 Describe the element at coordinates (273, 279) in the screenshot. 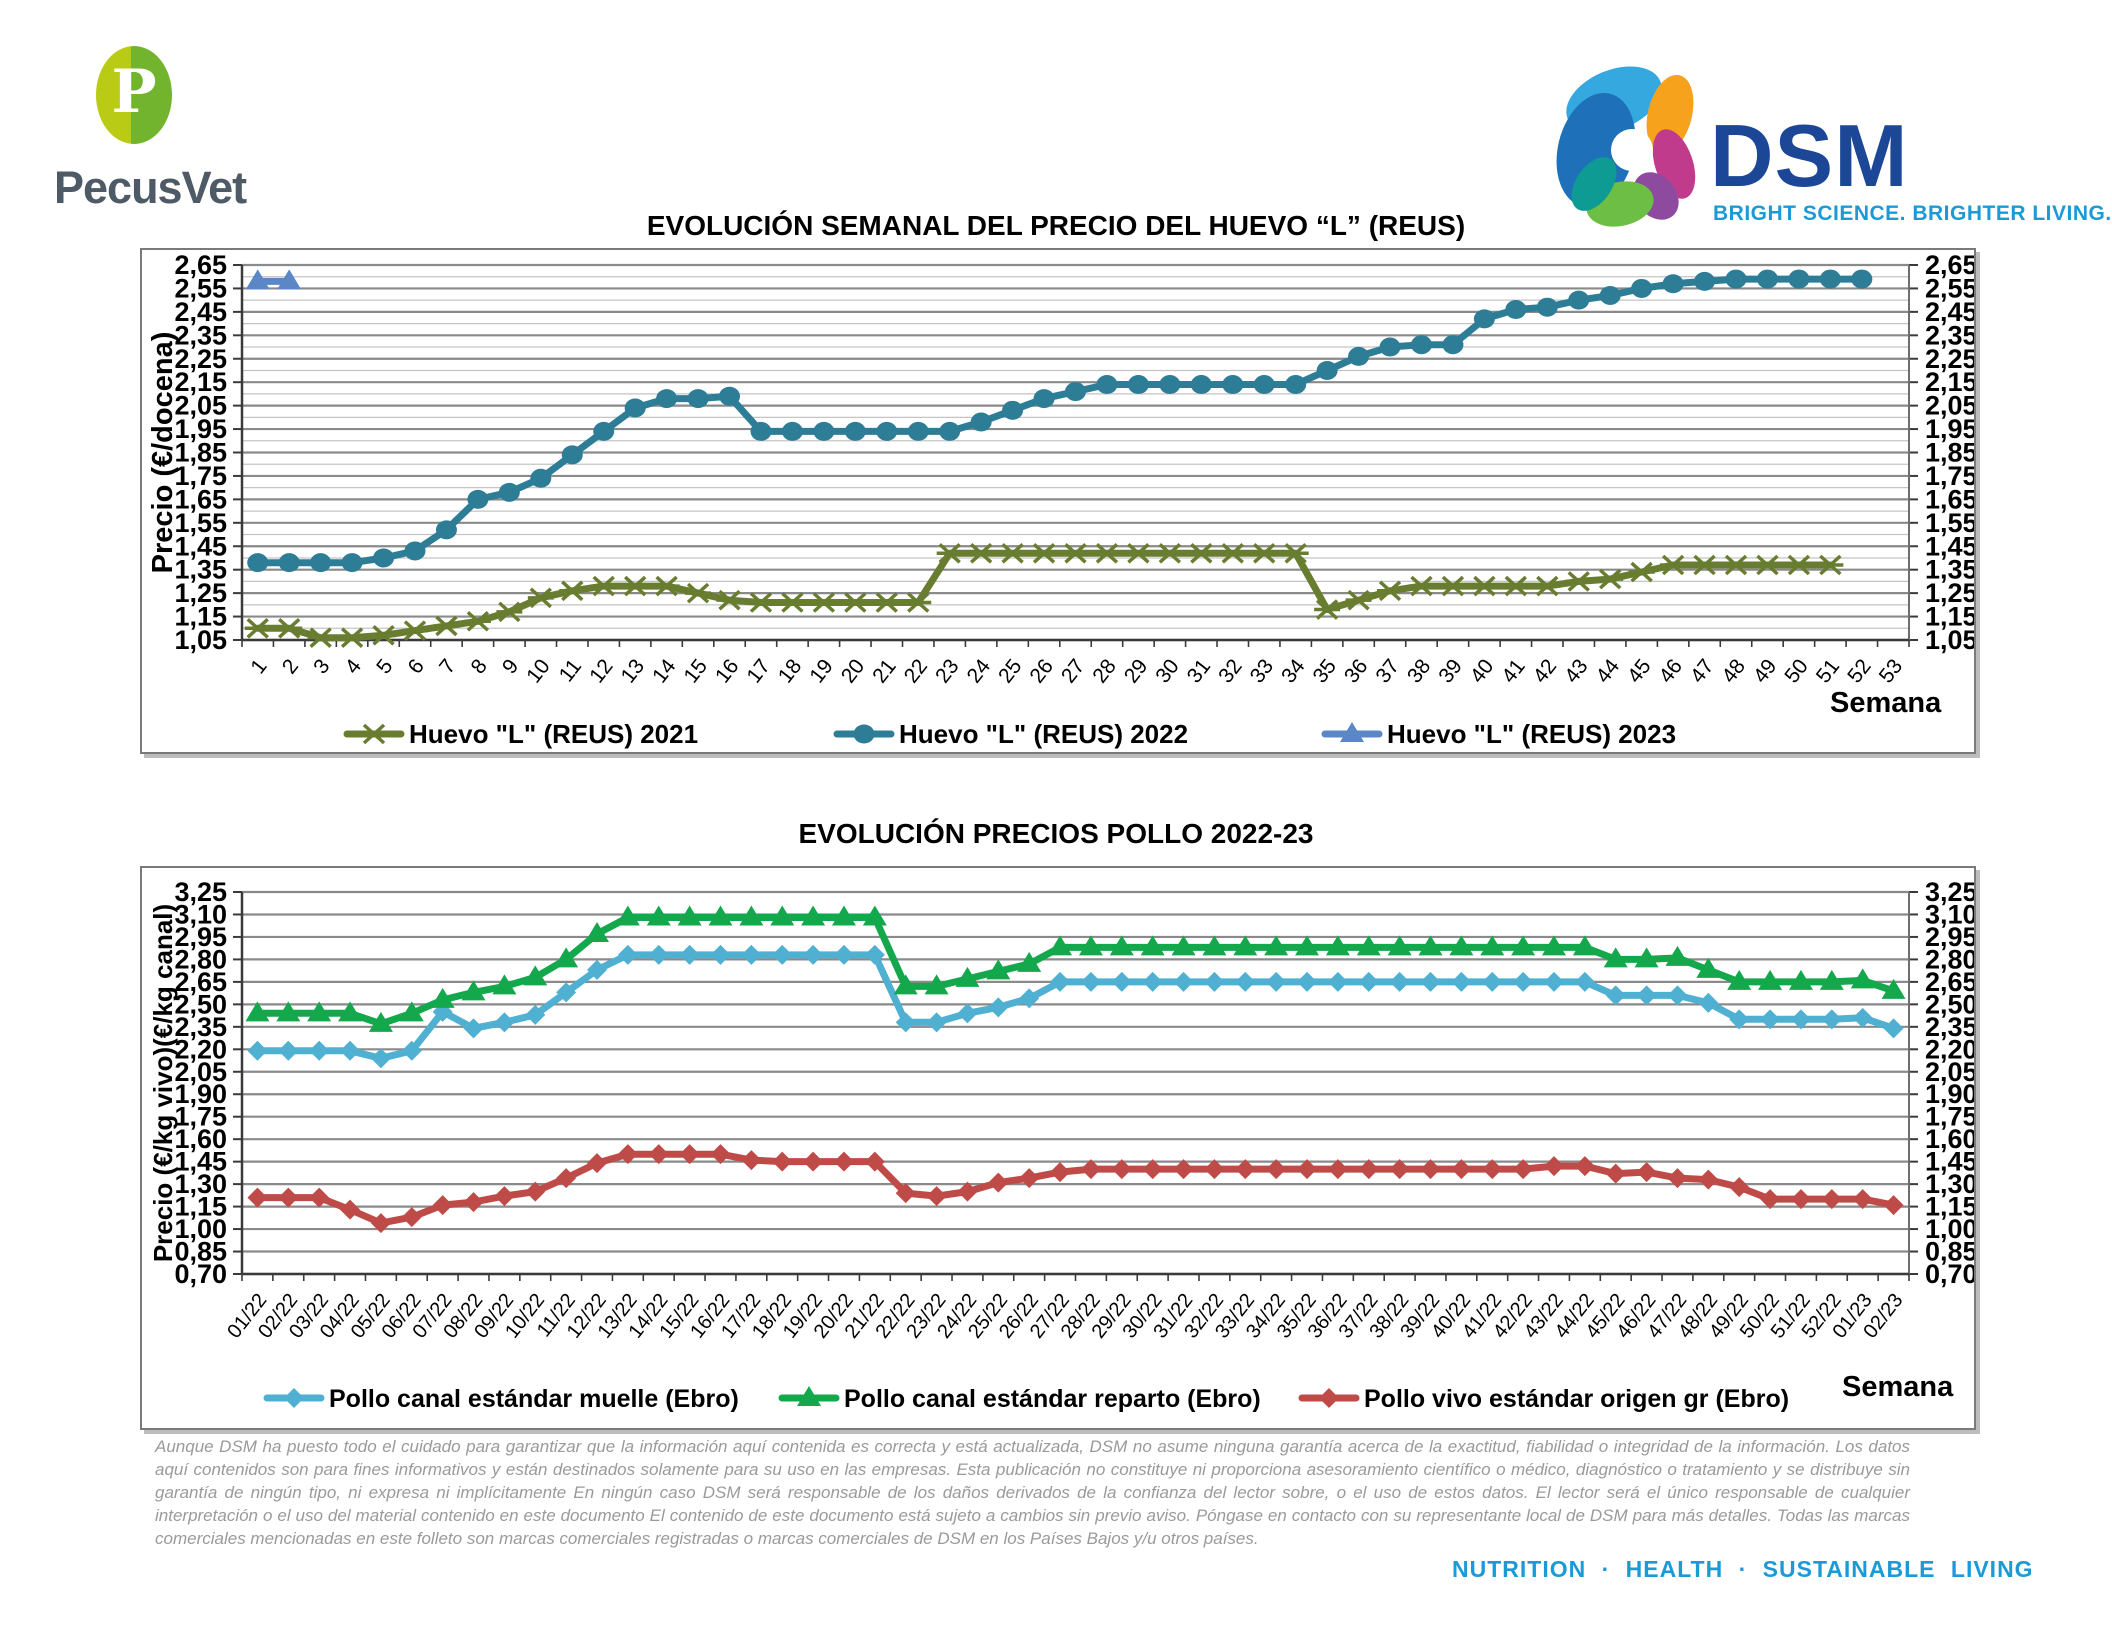

I see `series-triangle` at that location.